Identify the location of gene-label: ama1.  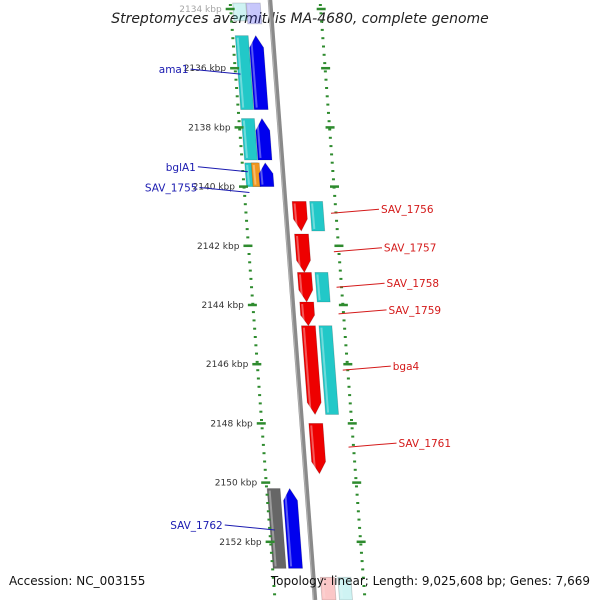
(174, 70).